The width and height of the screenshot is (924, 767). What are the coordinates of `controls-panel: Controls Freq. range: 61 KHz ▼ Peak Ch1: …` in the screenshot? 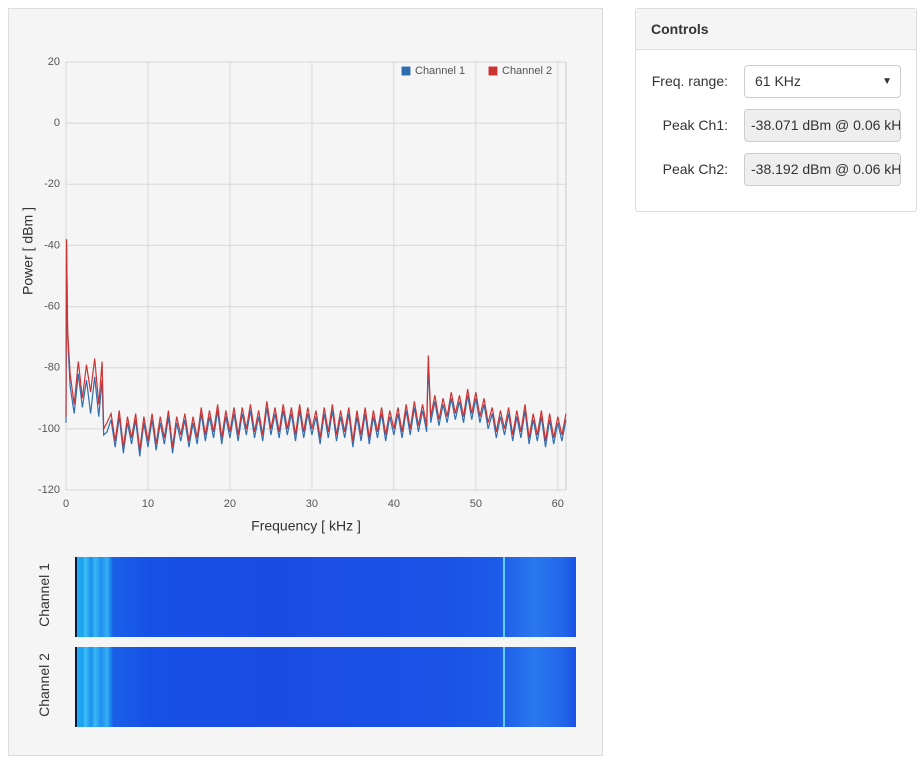 It's located at (776, 110).